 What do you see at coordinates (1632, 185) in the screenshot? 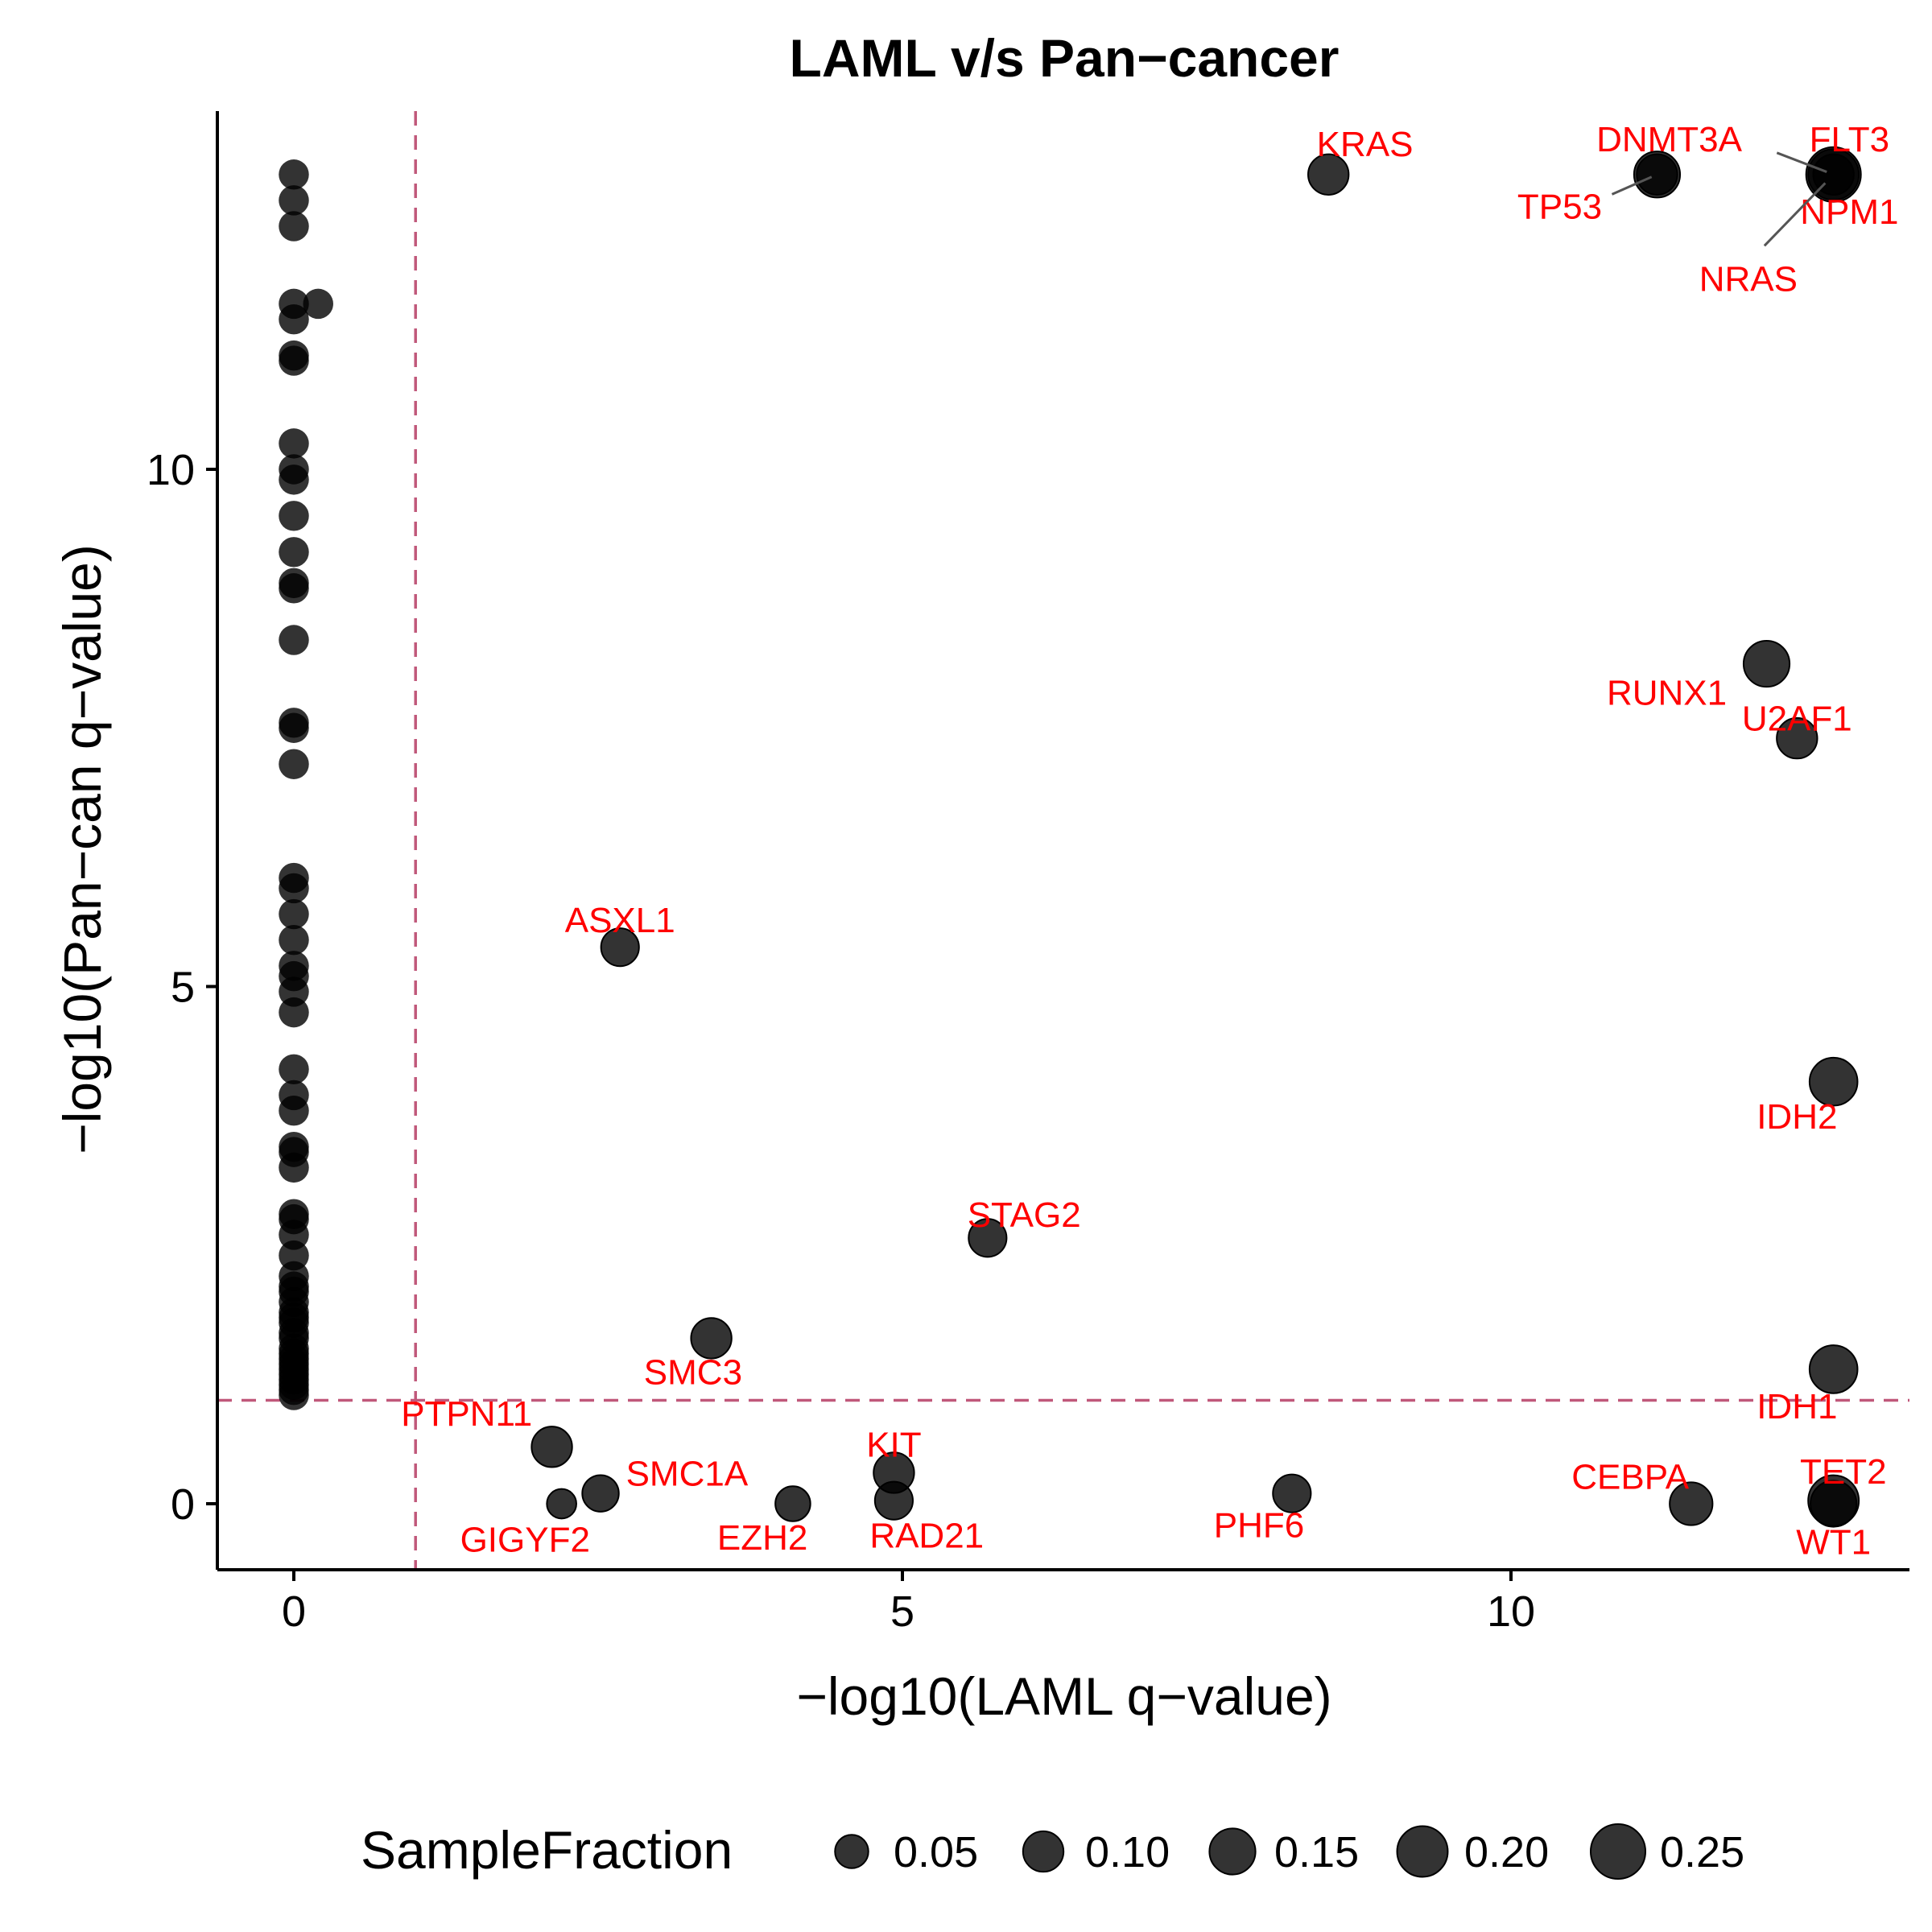
I see `leader-line-tp53` at bounding box center [1632, 185].